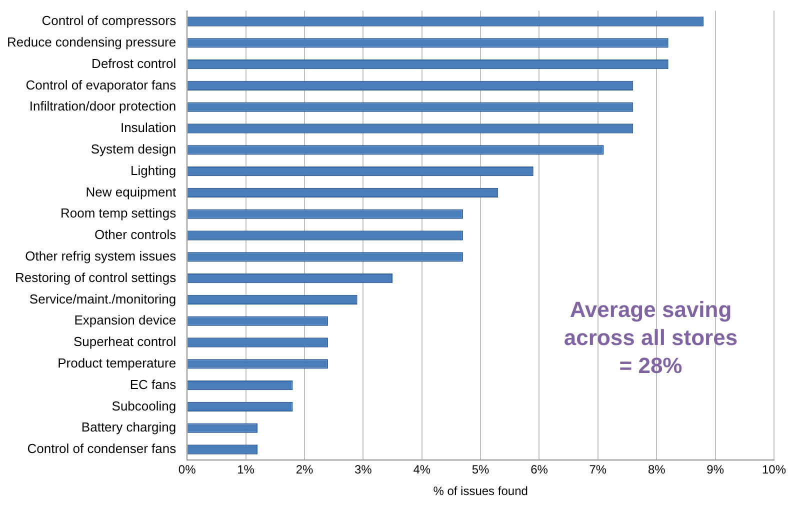 The width and height of the screenshot is (794, 507). What do you see at coordinates (598, 469) in the screenshot?
I see `x-tick-label: 7%` at bounding box center [598, 469].